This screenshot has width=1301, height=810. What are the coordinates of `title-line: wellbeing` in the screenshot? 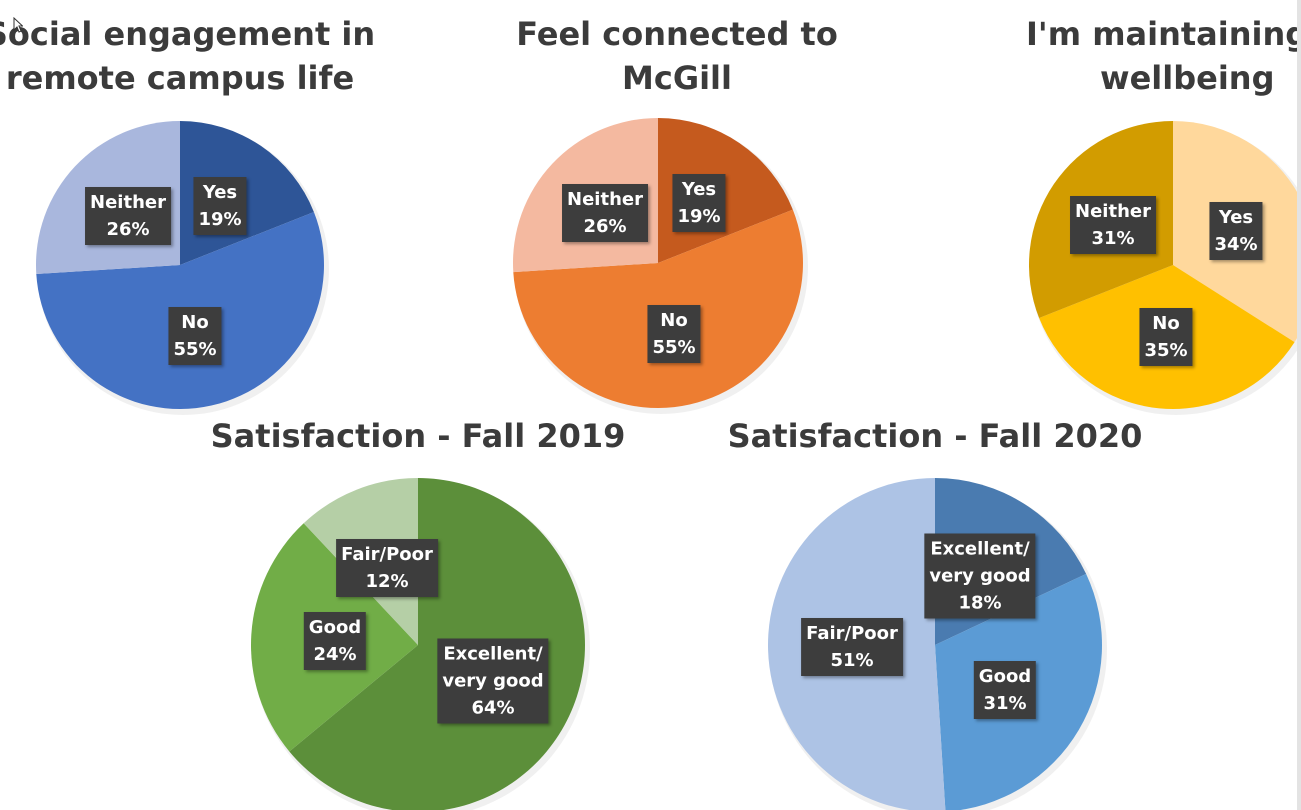 It's located at (1187, 78).